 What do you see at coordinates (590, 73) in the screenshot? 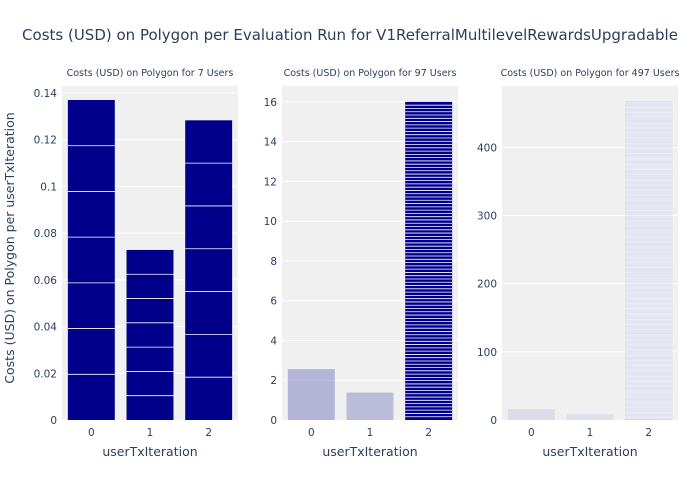
I see `subplot-title: Costs (USD) on Polygon for 497 Users` at bounding box center [590, 73].